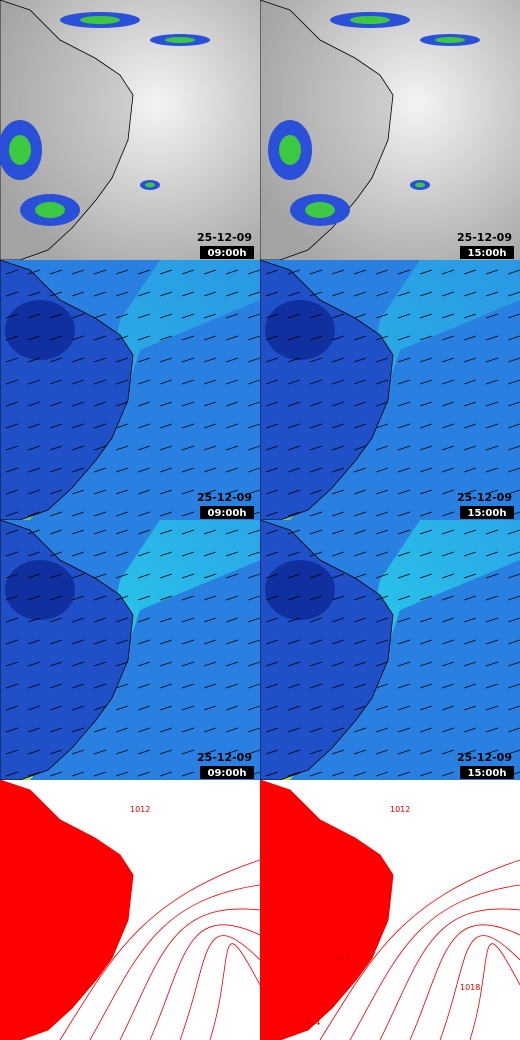 Image resolution: width=520 pixels, height=1040 pixels. What do you see at coordinates (484, 757) in the screenshot?
I see `date-label: 25-12-09` at bounding box center [484, 757].